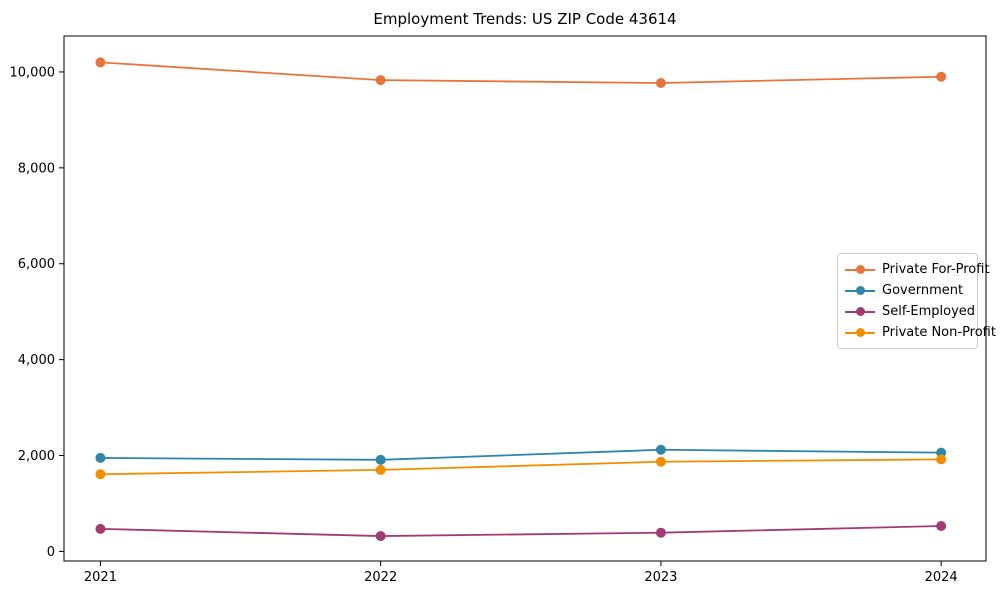 Image resolution: width=1000 pixels, height=600 pixels. What do you see at coordinates (51, 552) in the screenshot?
I see `y-tick-label: 0` at bounding box center [51, 552].